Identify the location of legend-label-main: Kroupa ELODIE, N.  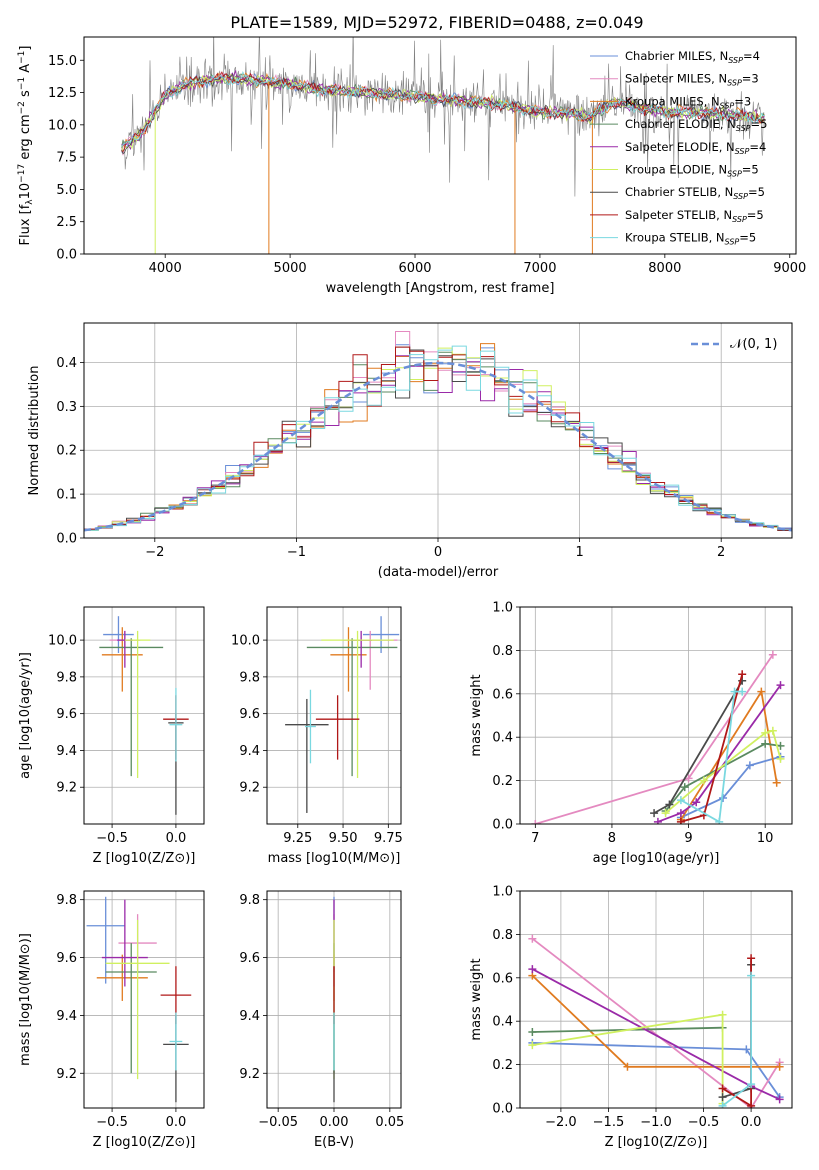
(676, 170).